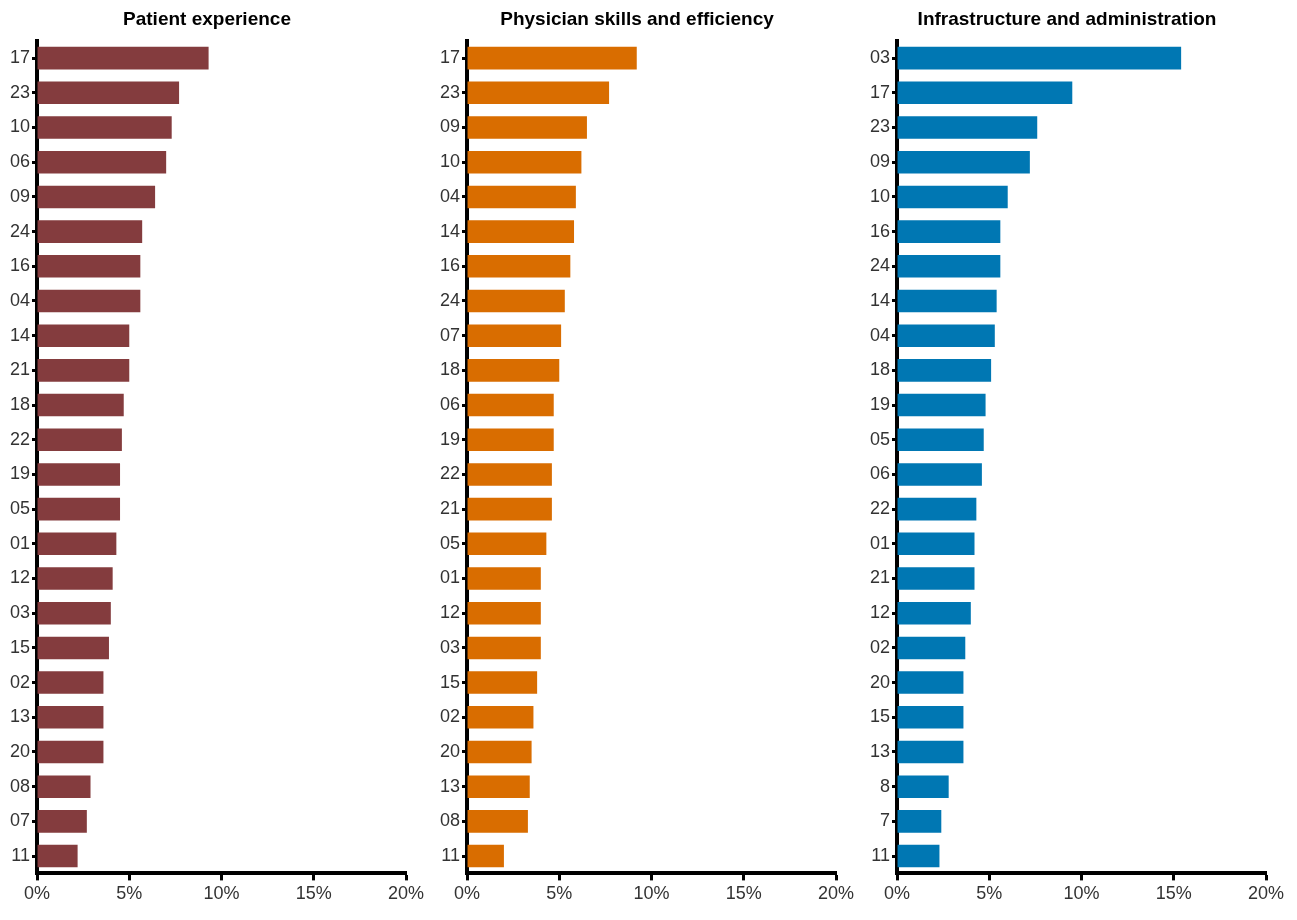 This screenshot has width=1297, height=920. I want to click on y-tick-label: 24, so click(20, 230).